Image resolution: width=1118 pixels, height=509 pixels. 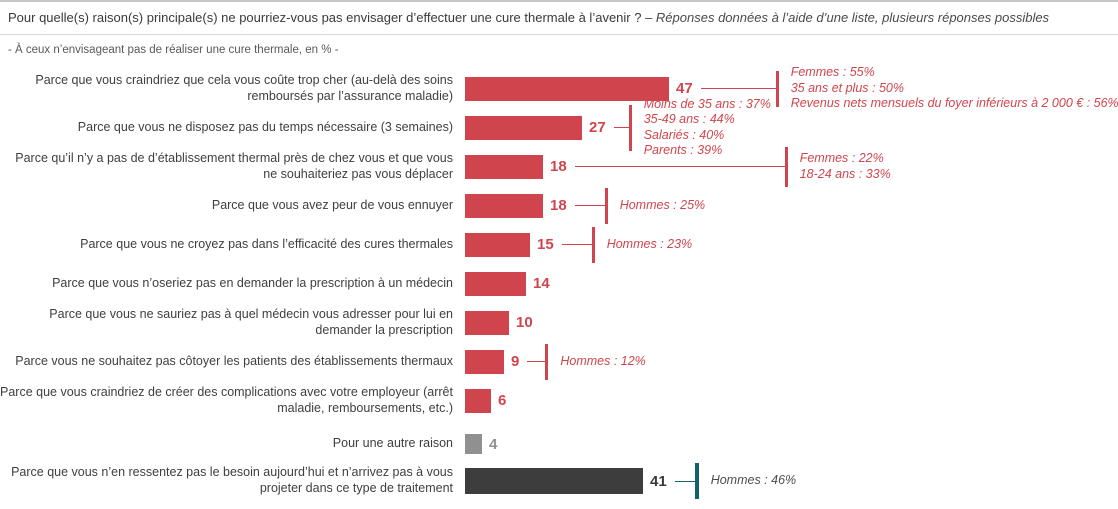 What do you see at coordinates (847, 87) in the screenshot?
I see `annotation-line: 35 ans et plus : 50%` at bounding box center [847, 87].